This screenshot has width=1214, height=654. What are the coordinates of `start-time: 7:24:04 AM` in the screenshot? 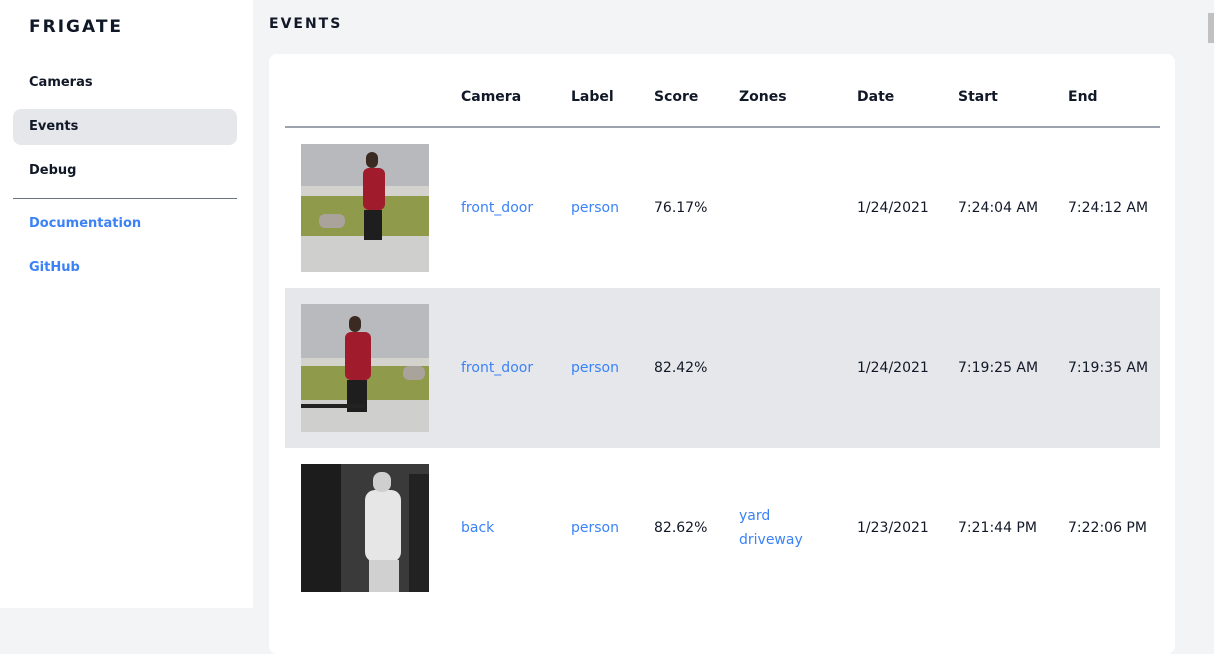 It's located at (998, 208).